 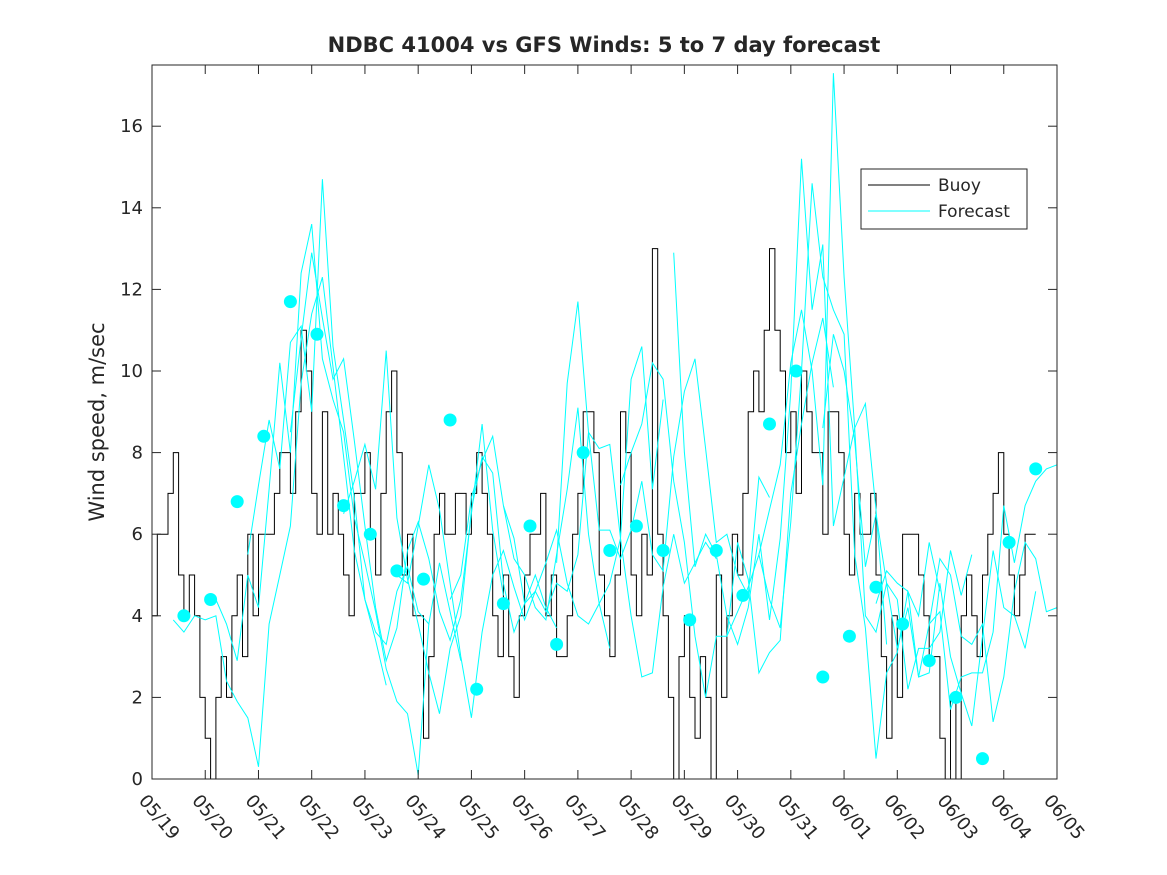 I want to click on y-axis-label: Wind speed, m/sec, so click(x=97, y=421).